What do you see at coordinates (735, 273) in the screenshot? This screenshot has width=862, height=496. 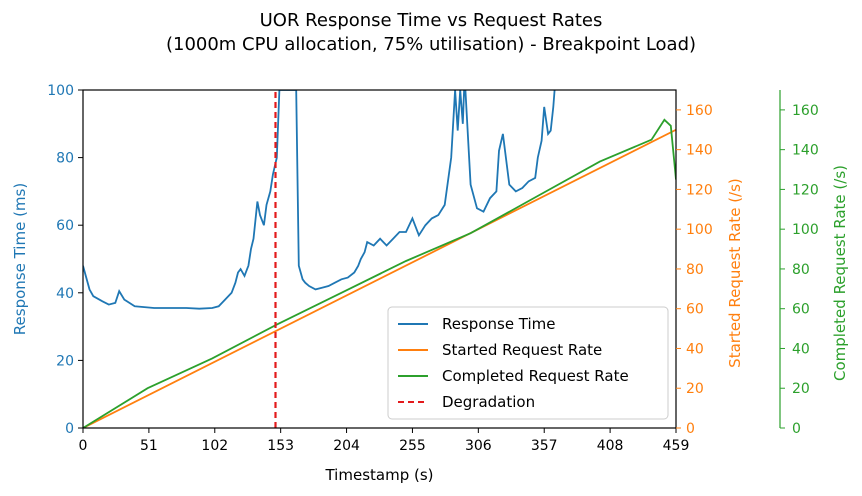 I see `right-axis-label: Started Request Rate (/s)` at bounding box center [735, 273].